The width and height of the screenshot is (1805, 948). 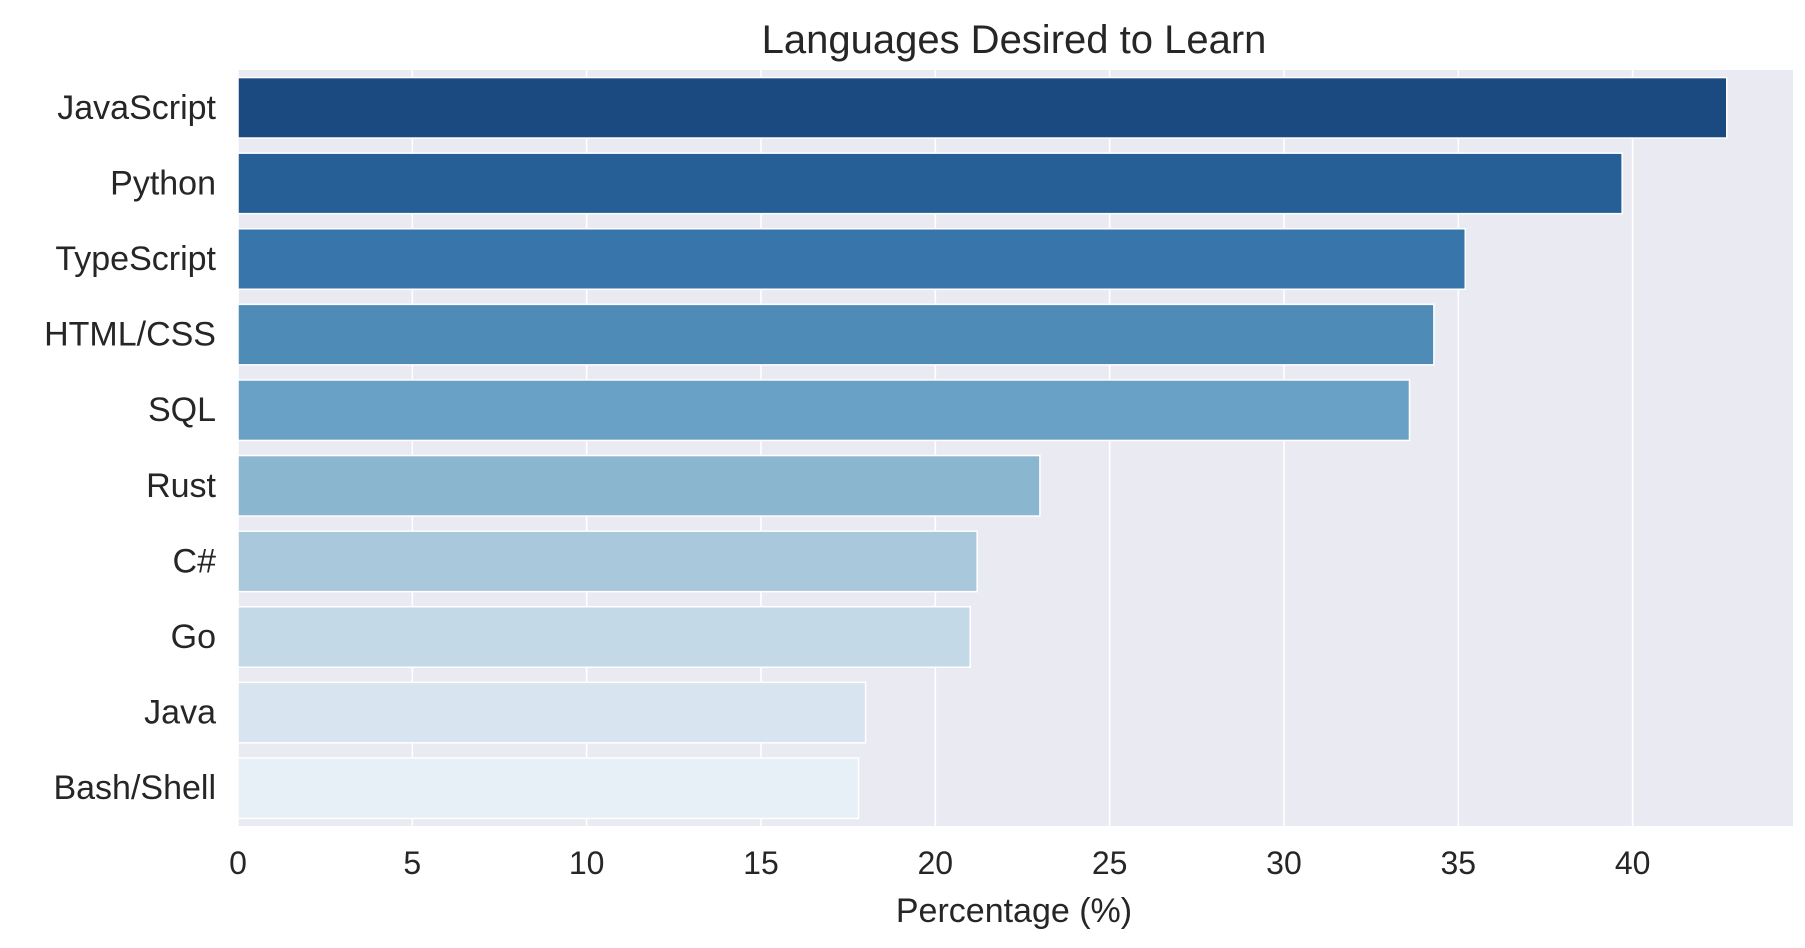 I want to click on x-tick-label: 0, so click(x=238, y=863).